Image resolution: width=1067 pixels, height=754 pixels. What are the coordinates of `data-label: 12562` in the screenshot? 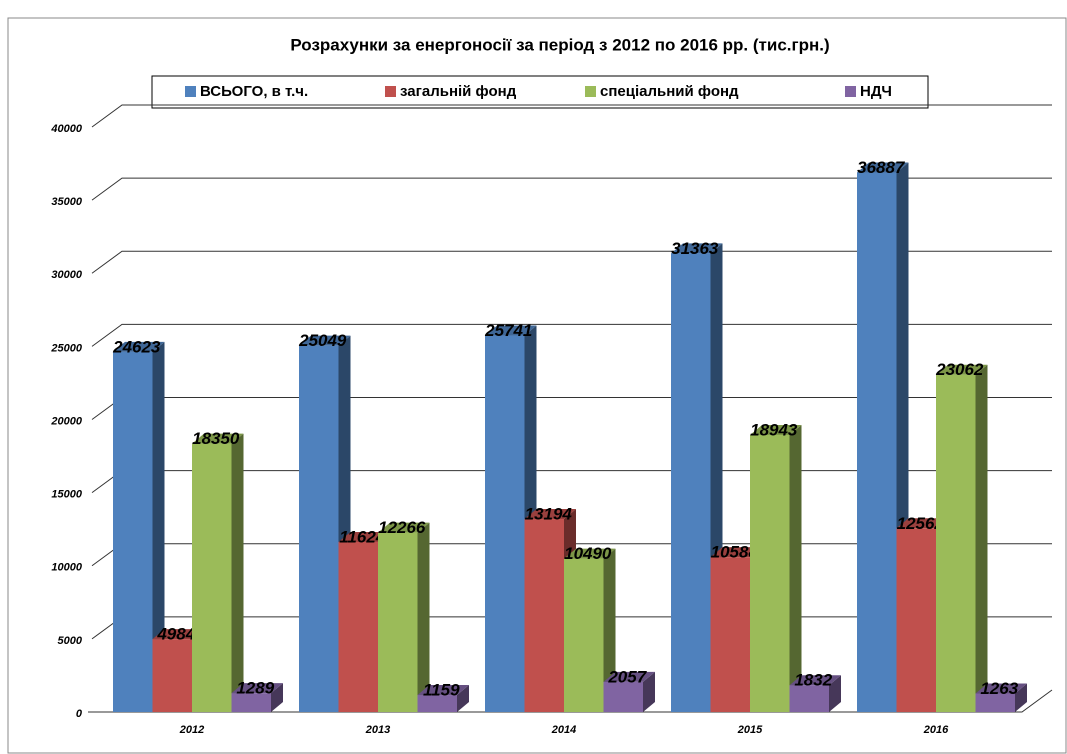 It's located at (921, 523).